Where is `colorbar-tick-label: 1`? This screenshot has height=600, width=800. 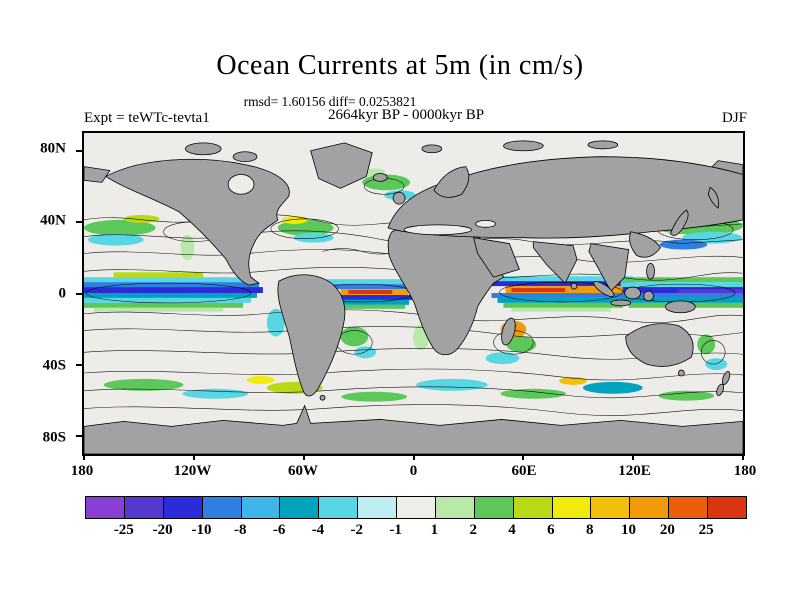 colorbar-tick-label: 1 is located at coordinates (434, 530).